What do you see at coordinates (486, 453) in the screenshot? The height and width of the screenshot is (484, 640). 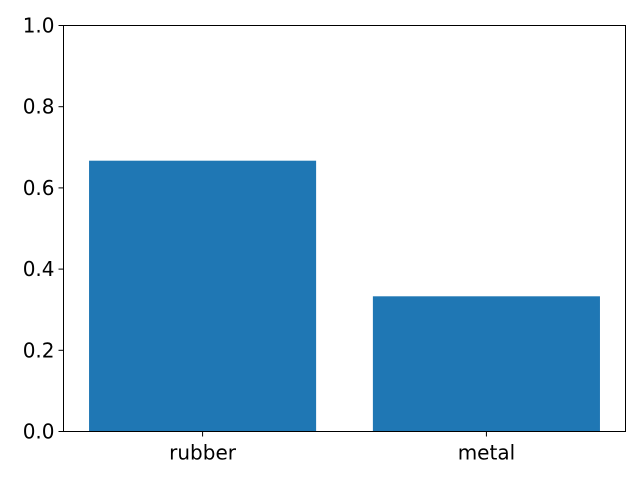 I see `x-tick-label: metal` at bounding box center [486, 453].